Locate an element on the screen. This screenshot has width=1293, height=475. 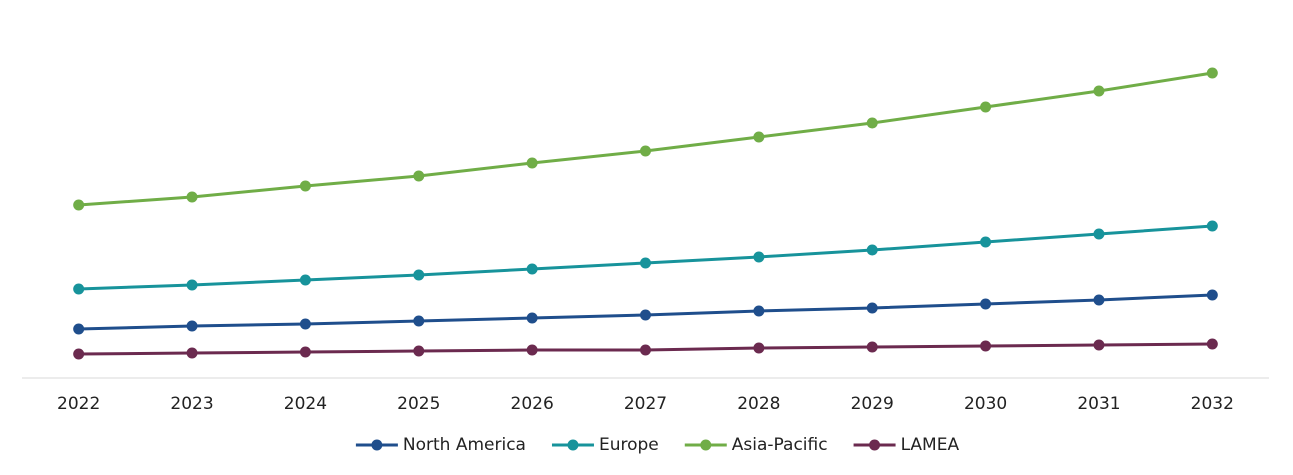
legend-item: North America is located at coordinates (440, 445).